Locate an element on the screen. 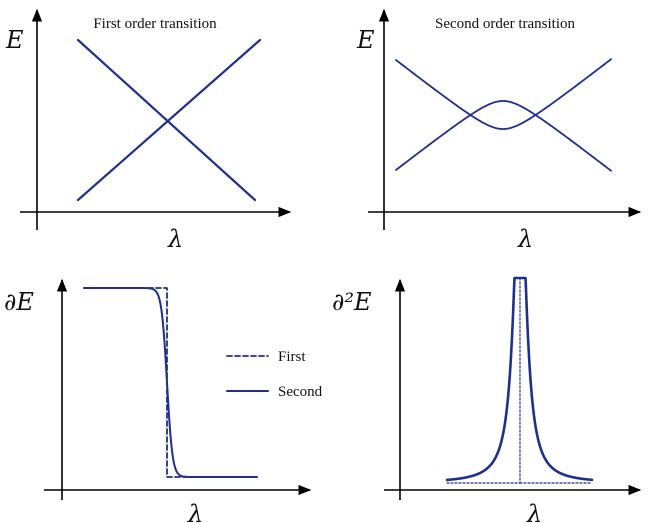  panel-title-first-order: First order transition is located at coordinates (155, 24).